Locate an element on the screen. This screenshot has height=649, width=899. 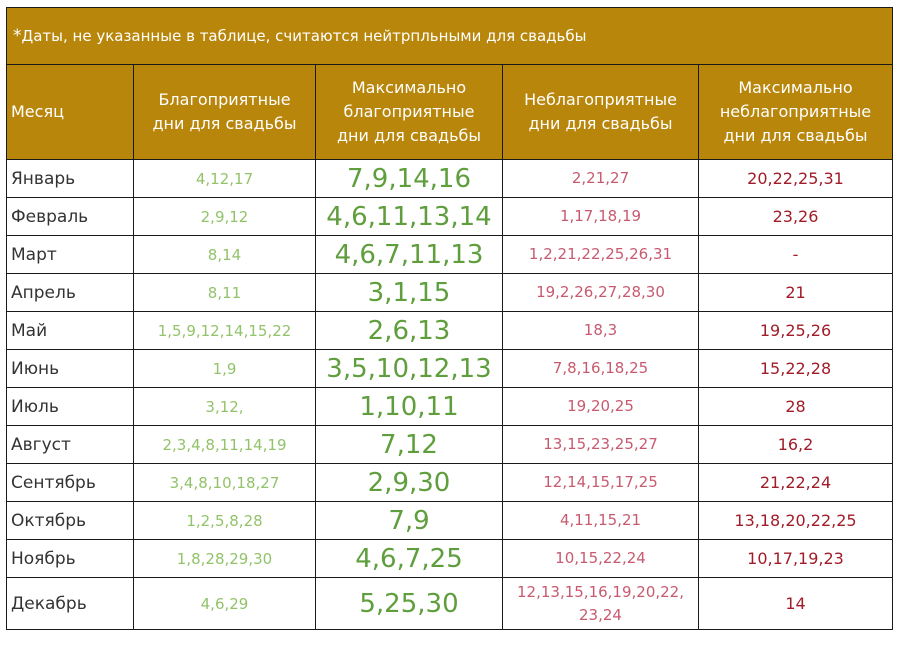
unfavorable-cell: 13,15,23,25,27 is located at coordinates (600, 444).